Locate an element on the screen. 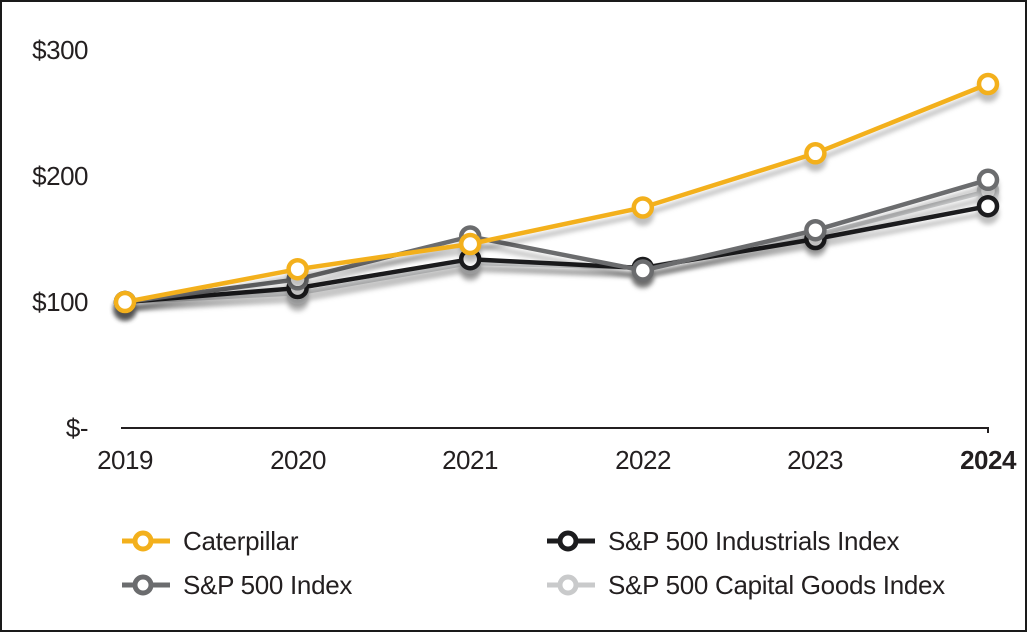  legend-item-sp500-capital-goods: S&P 500 Capital Goods Index is located at coordinates (746, 585).